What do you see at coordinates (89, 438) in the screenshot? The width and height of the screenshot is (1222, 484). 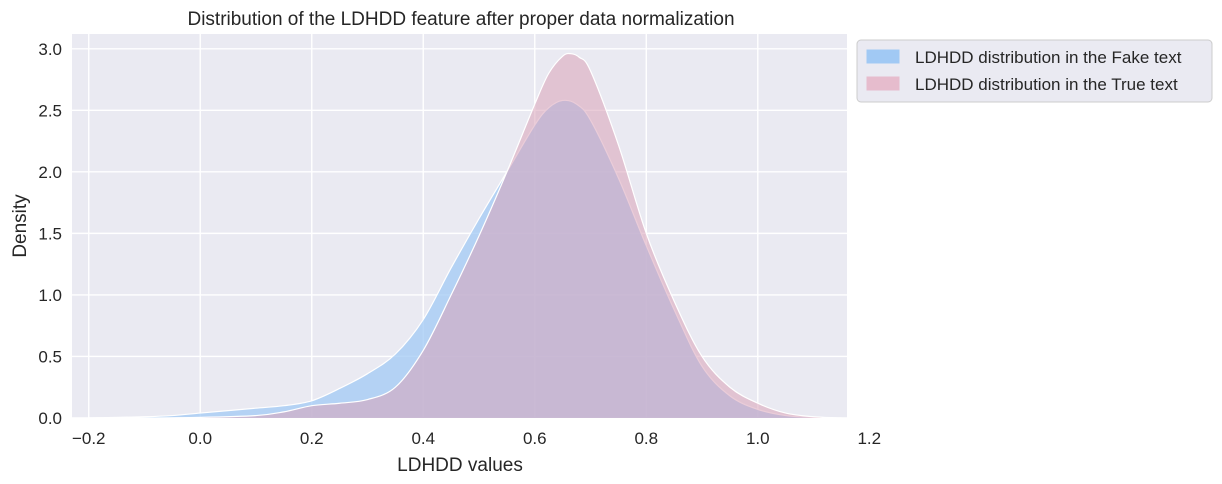 I see `x-tick-label: −0.2` at bounding box center [89, 438].